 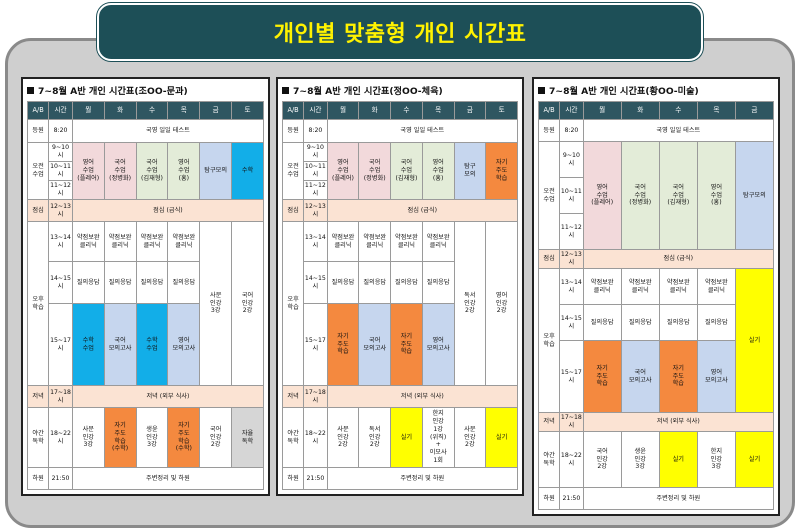 What do you see at coordinates (315, 344) in the screenshot?
I see `schedule-cell: 15~17시` at bounding box center [315, 344].